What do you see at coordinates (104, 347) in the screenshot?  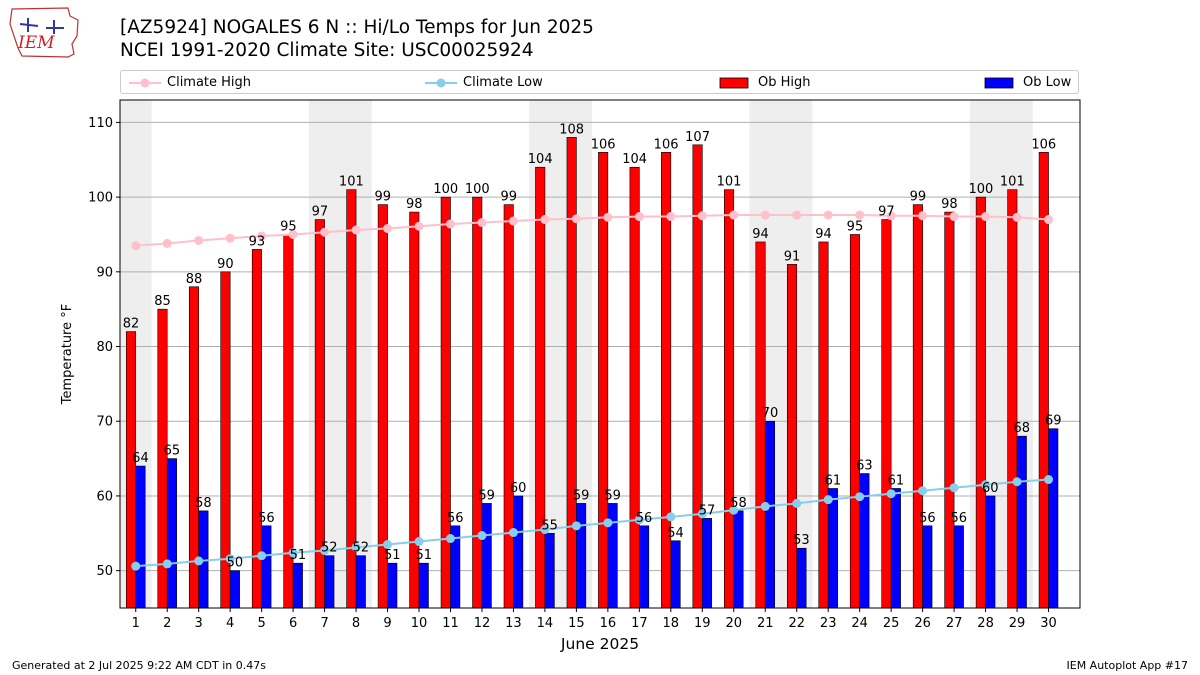 I see `y-tick-label: 80` at bounding box center [104, 347].